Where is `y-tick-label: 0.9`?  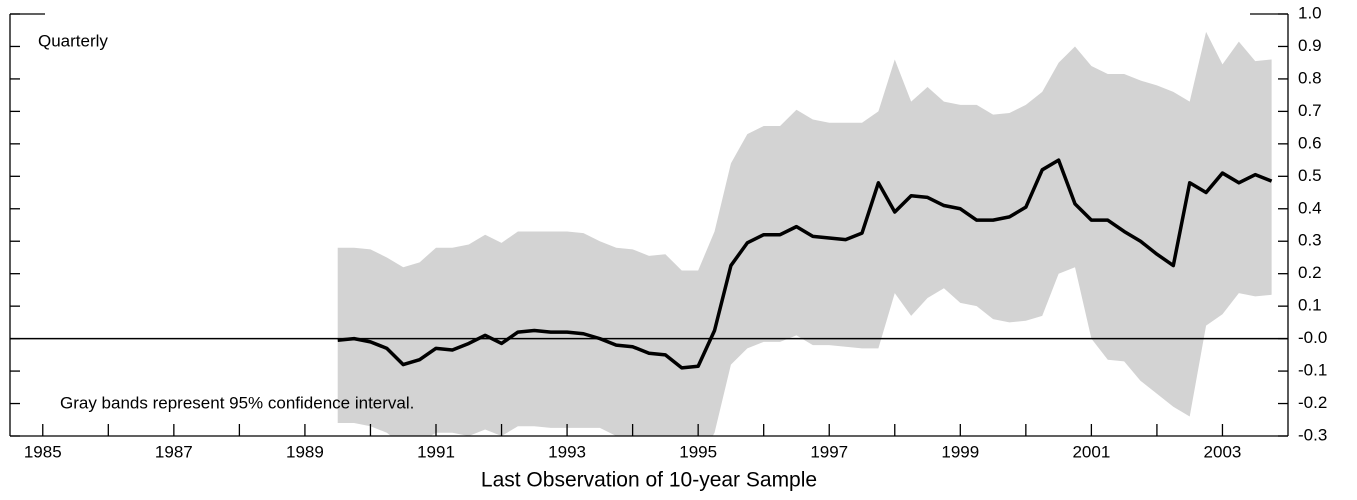
y-tick-label: 0.9 is located at coordinates (1310, 45).